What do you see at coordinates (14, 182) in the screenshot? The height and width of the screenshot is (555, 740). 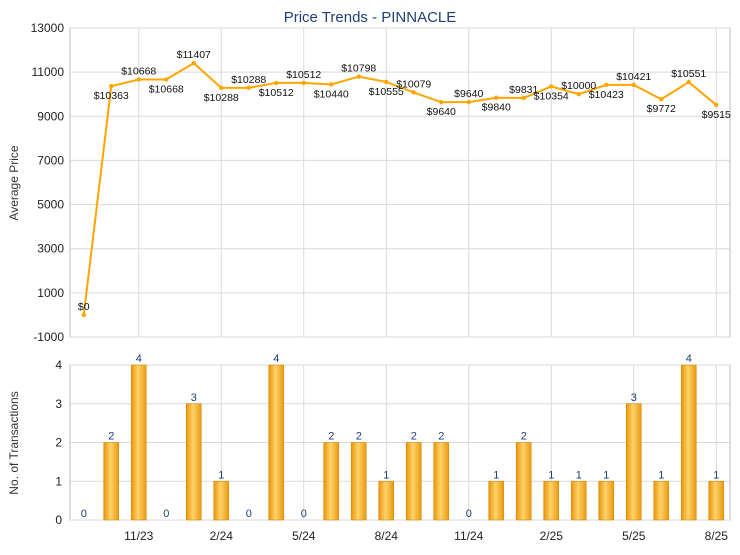 I see `price-axis-label: Average Price` at bounding box center [14, 182].